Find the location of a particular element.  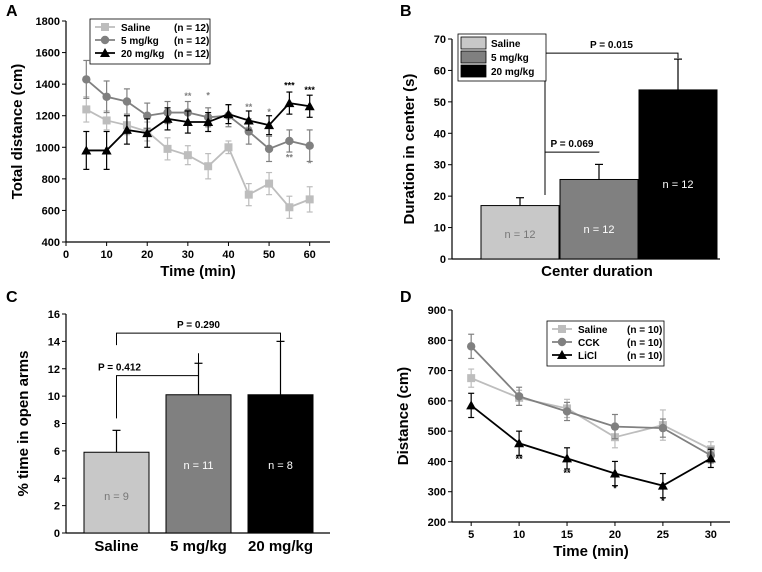

b-y-tick-label: 30 is located at coordinates (440, 166).